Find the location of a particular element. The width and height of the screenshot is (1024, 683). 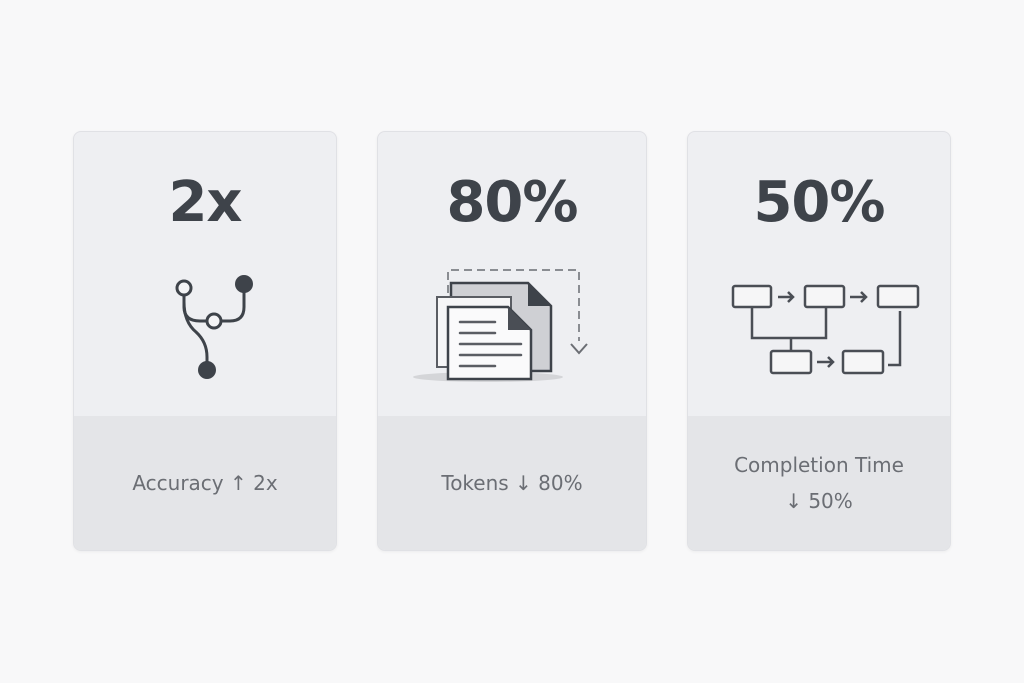

stat-value: 80% is located at coordinates (512, 202).